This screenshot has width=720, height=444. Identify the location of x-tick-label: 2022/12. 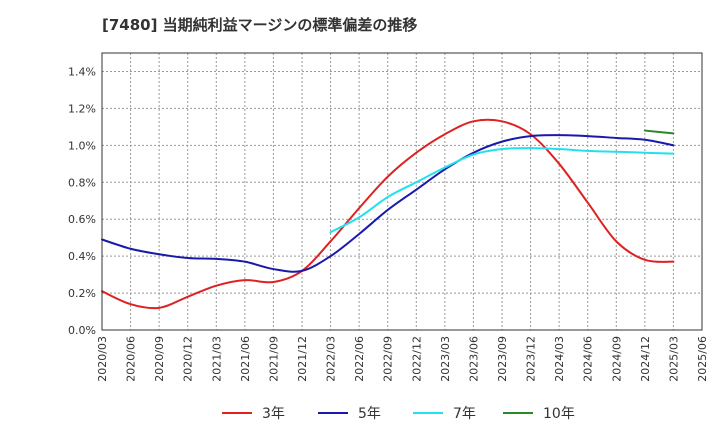
(416, 359).